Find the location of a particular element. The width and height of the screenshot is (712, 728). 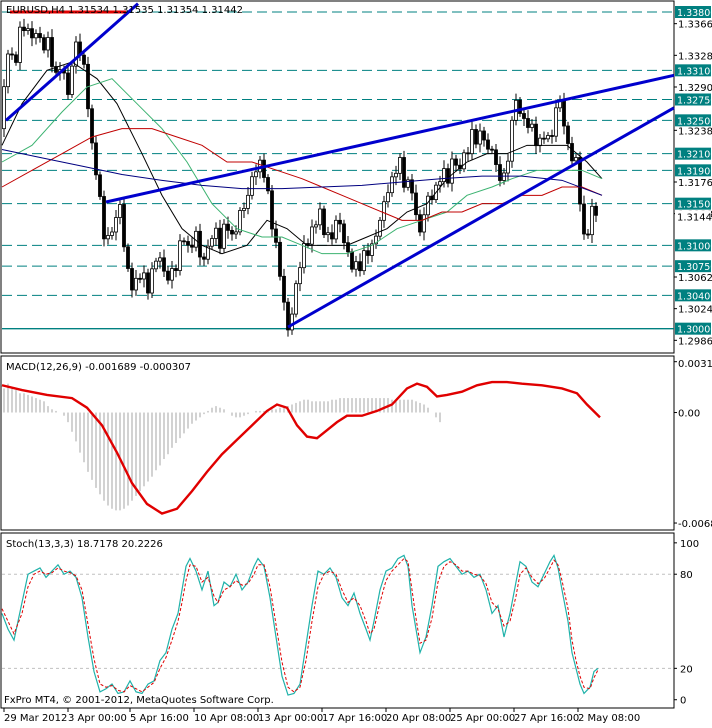

x-tick-label: 13 Apr 00:00 is located at coordinates (290, 718).